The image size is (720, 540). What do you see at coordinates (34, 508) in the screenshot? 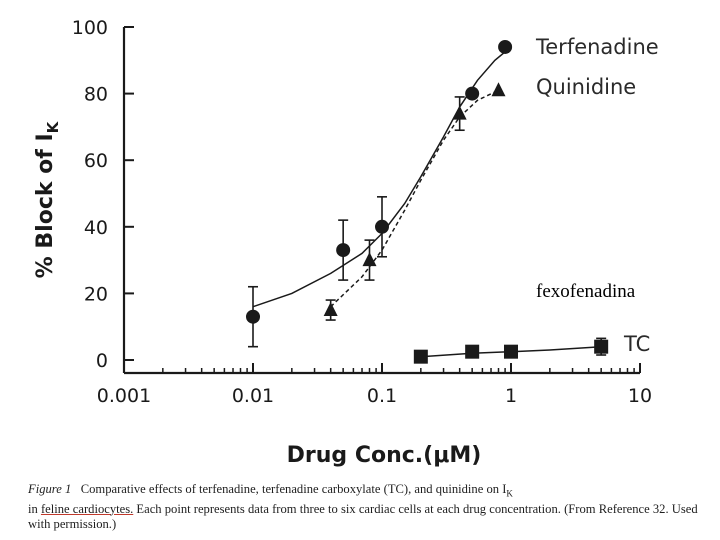
I see `caption-text-2: in` at bounding box center [34, 508].